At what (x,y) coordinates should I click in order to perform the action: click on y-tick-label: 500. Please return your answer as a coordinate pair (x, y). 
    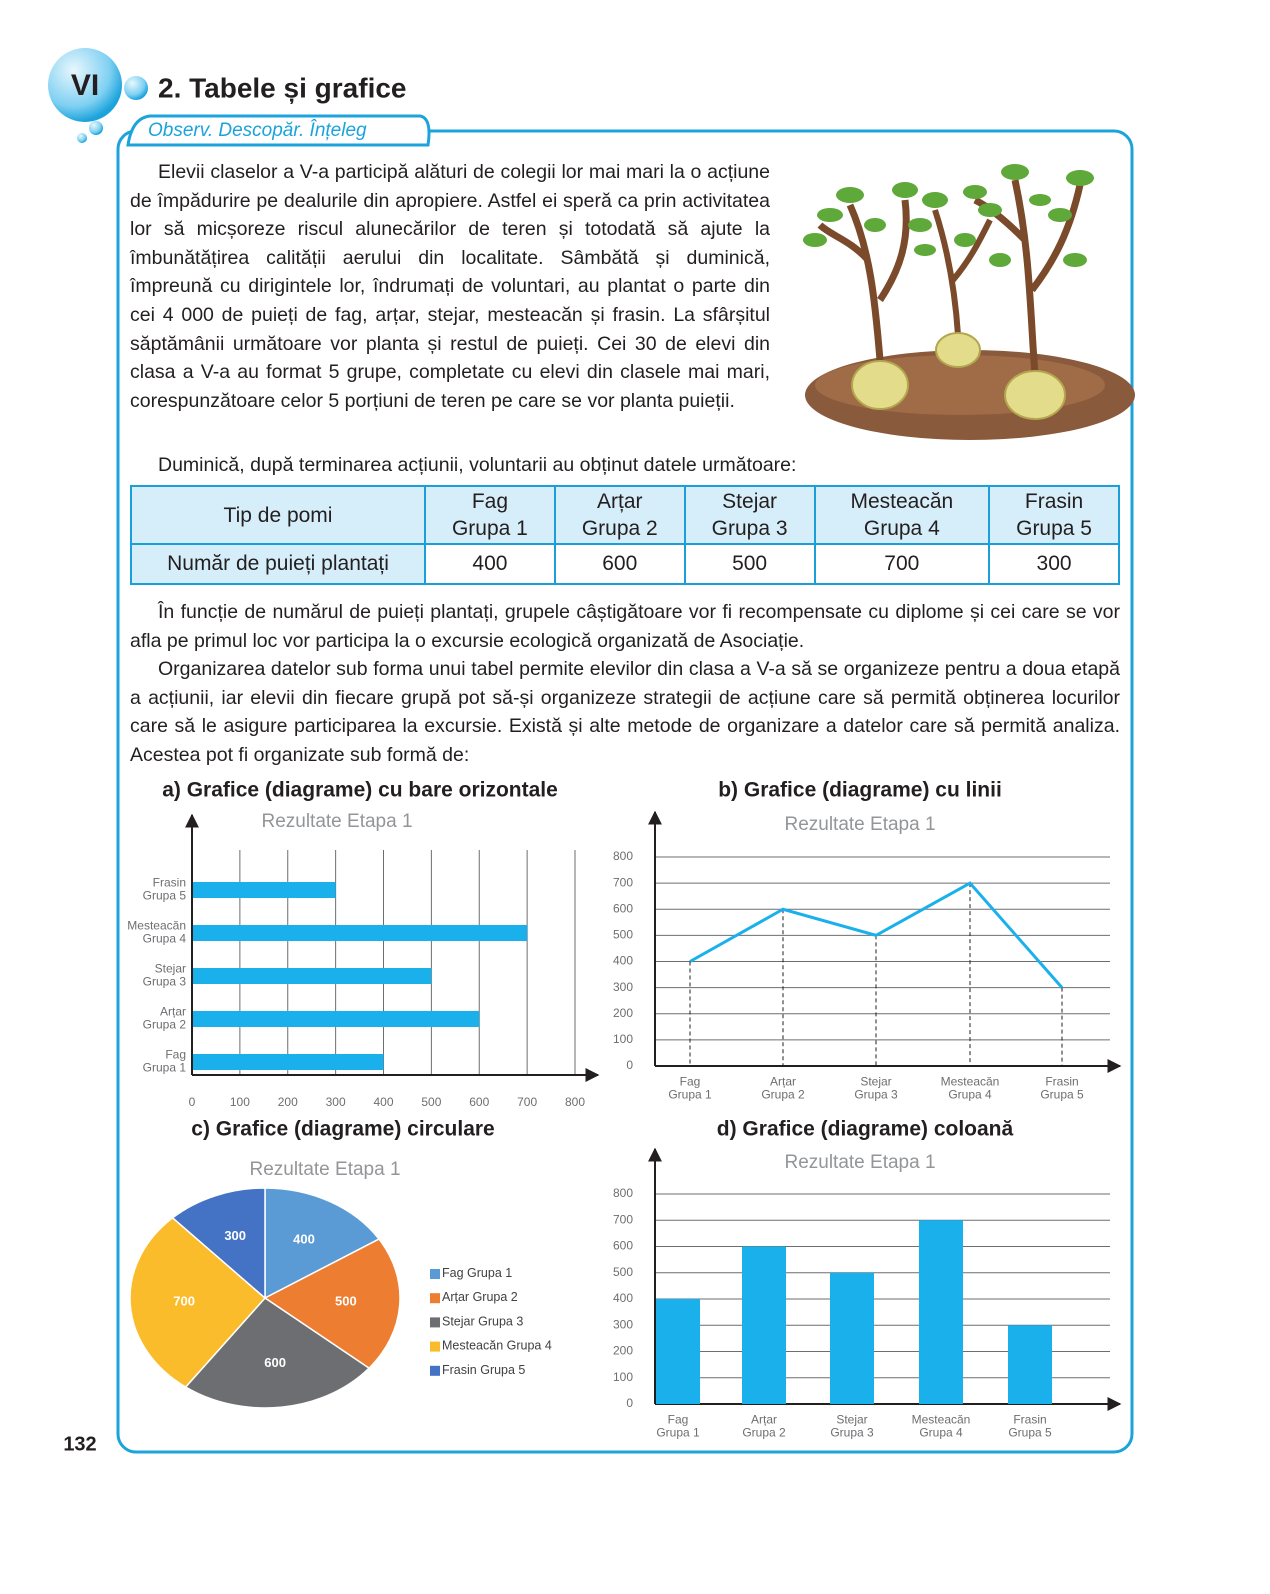
    Looking at the image, I should click on (623, 1272).